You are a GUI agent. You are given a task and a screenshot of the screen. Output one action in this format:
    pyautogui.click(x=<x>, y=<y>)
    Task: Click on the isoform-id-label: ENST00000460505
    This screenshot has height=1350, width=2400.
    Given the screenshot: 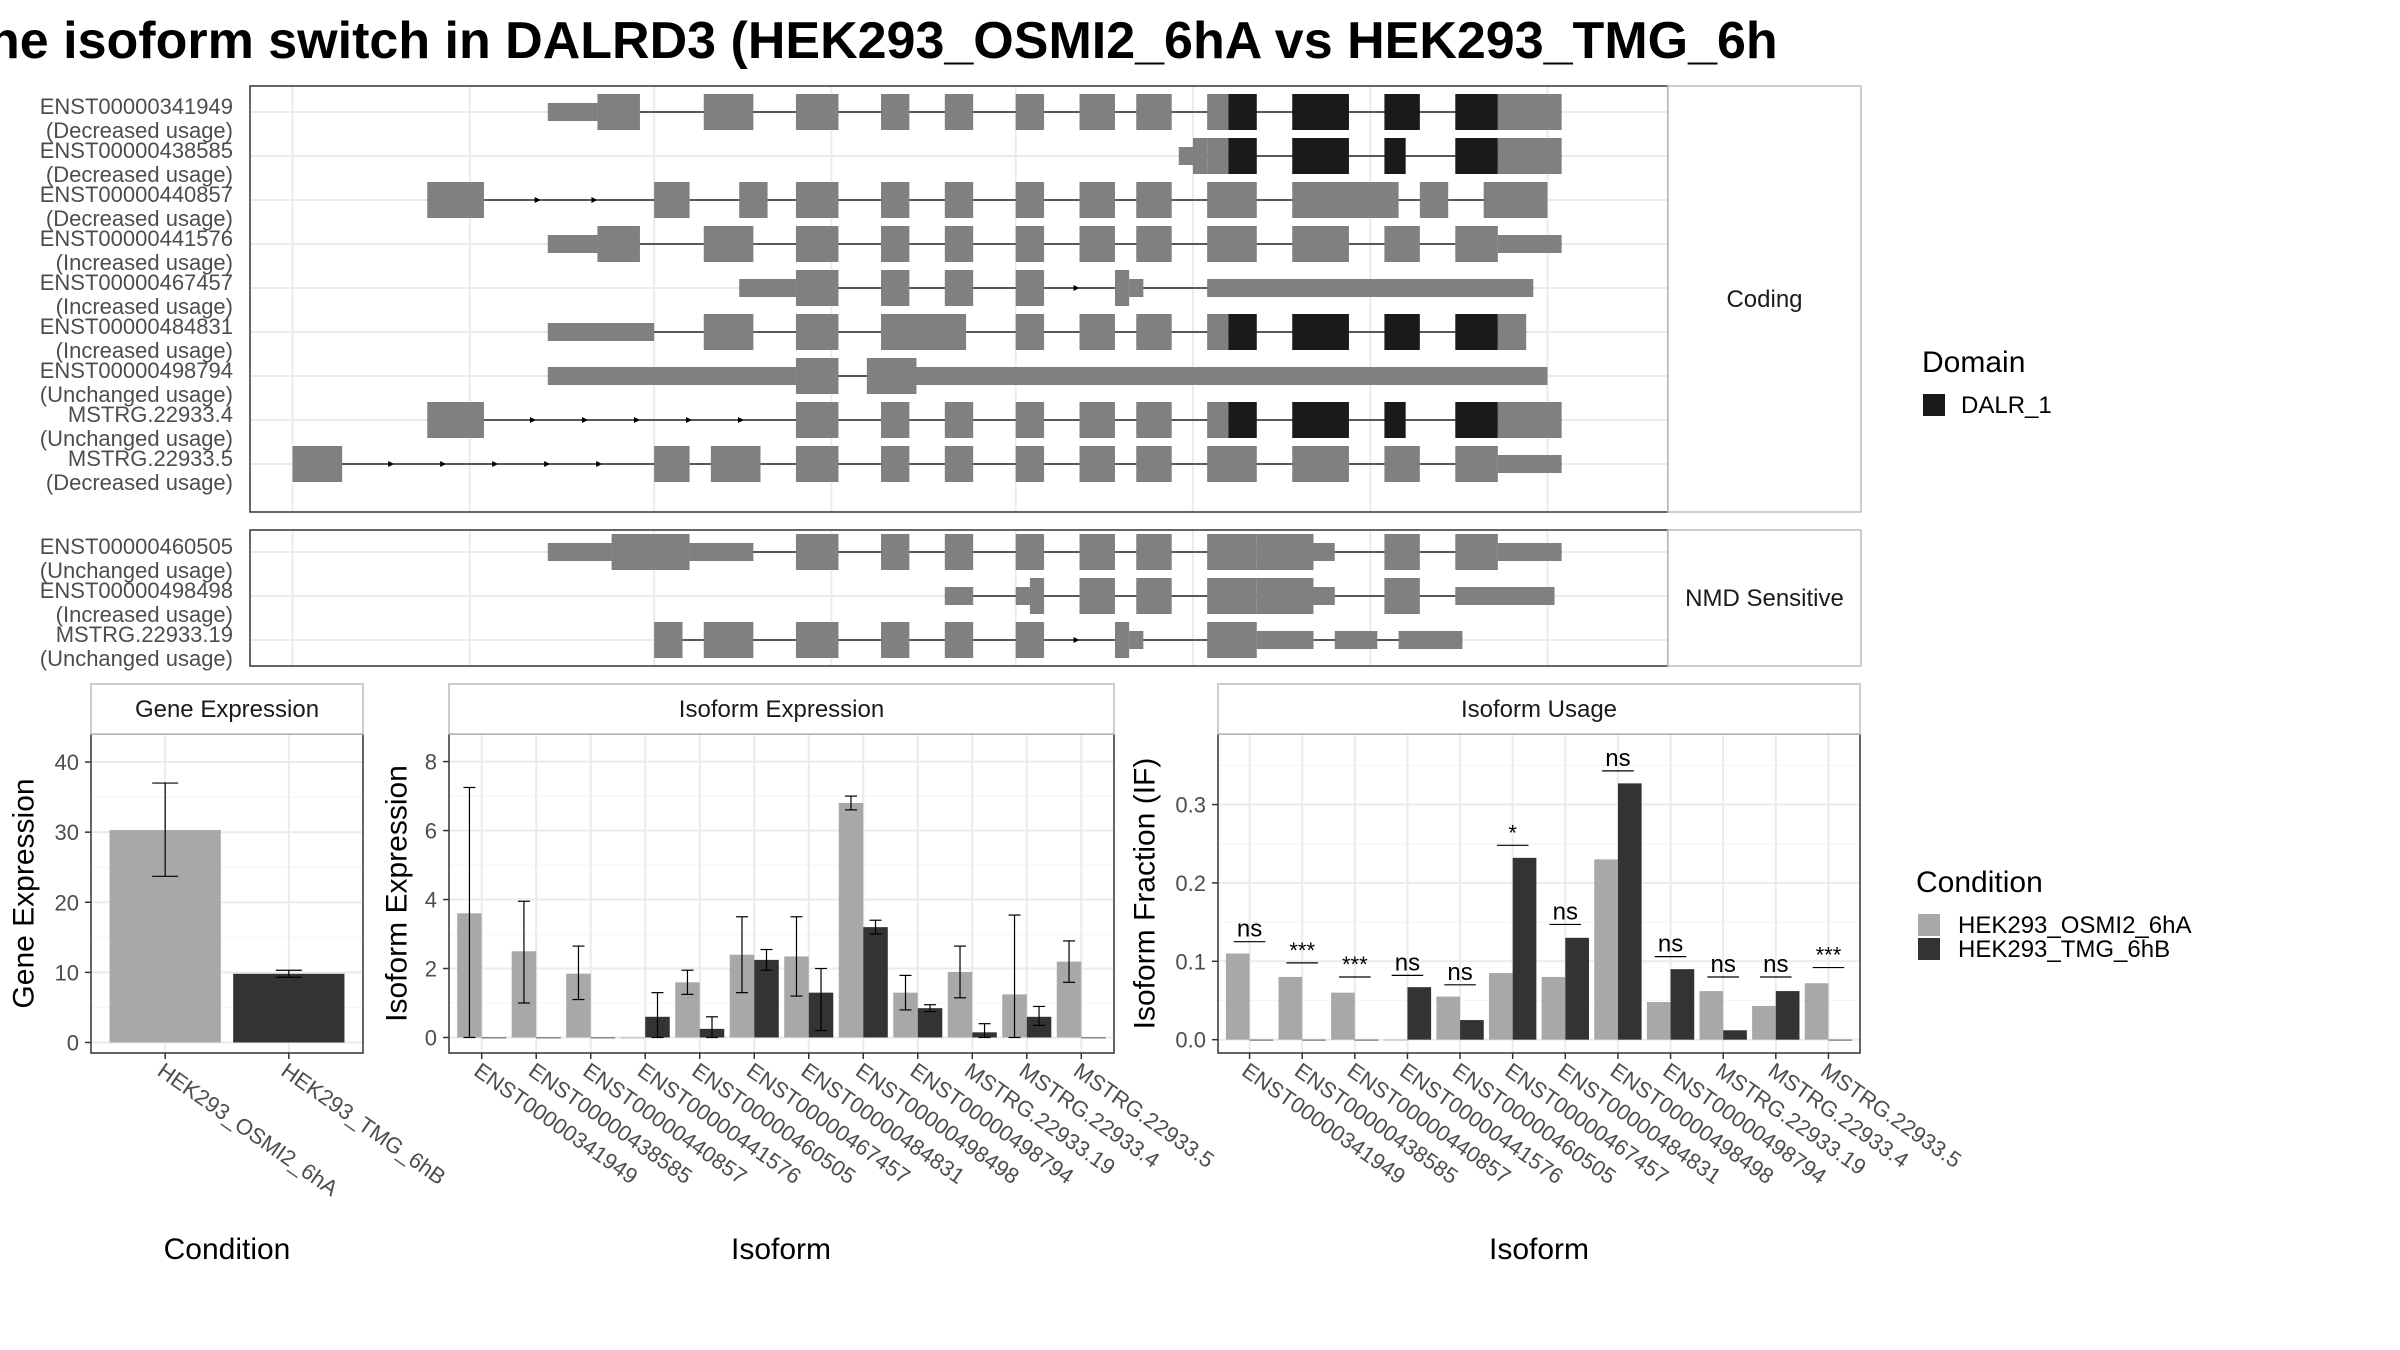 What is the action you would take?
    pyautogui.click(x=136, y=546)
    